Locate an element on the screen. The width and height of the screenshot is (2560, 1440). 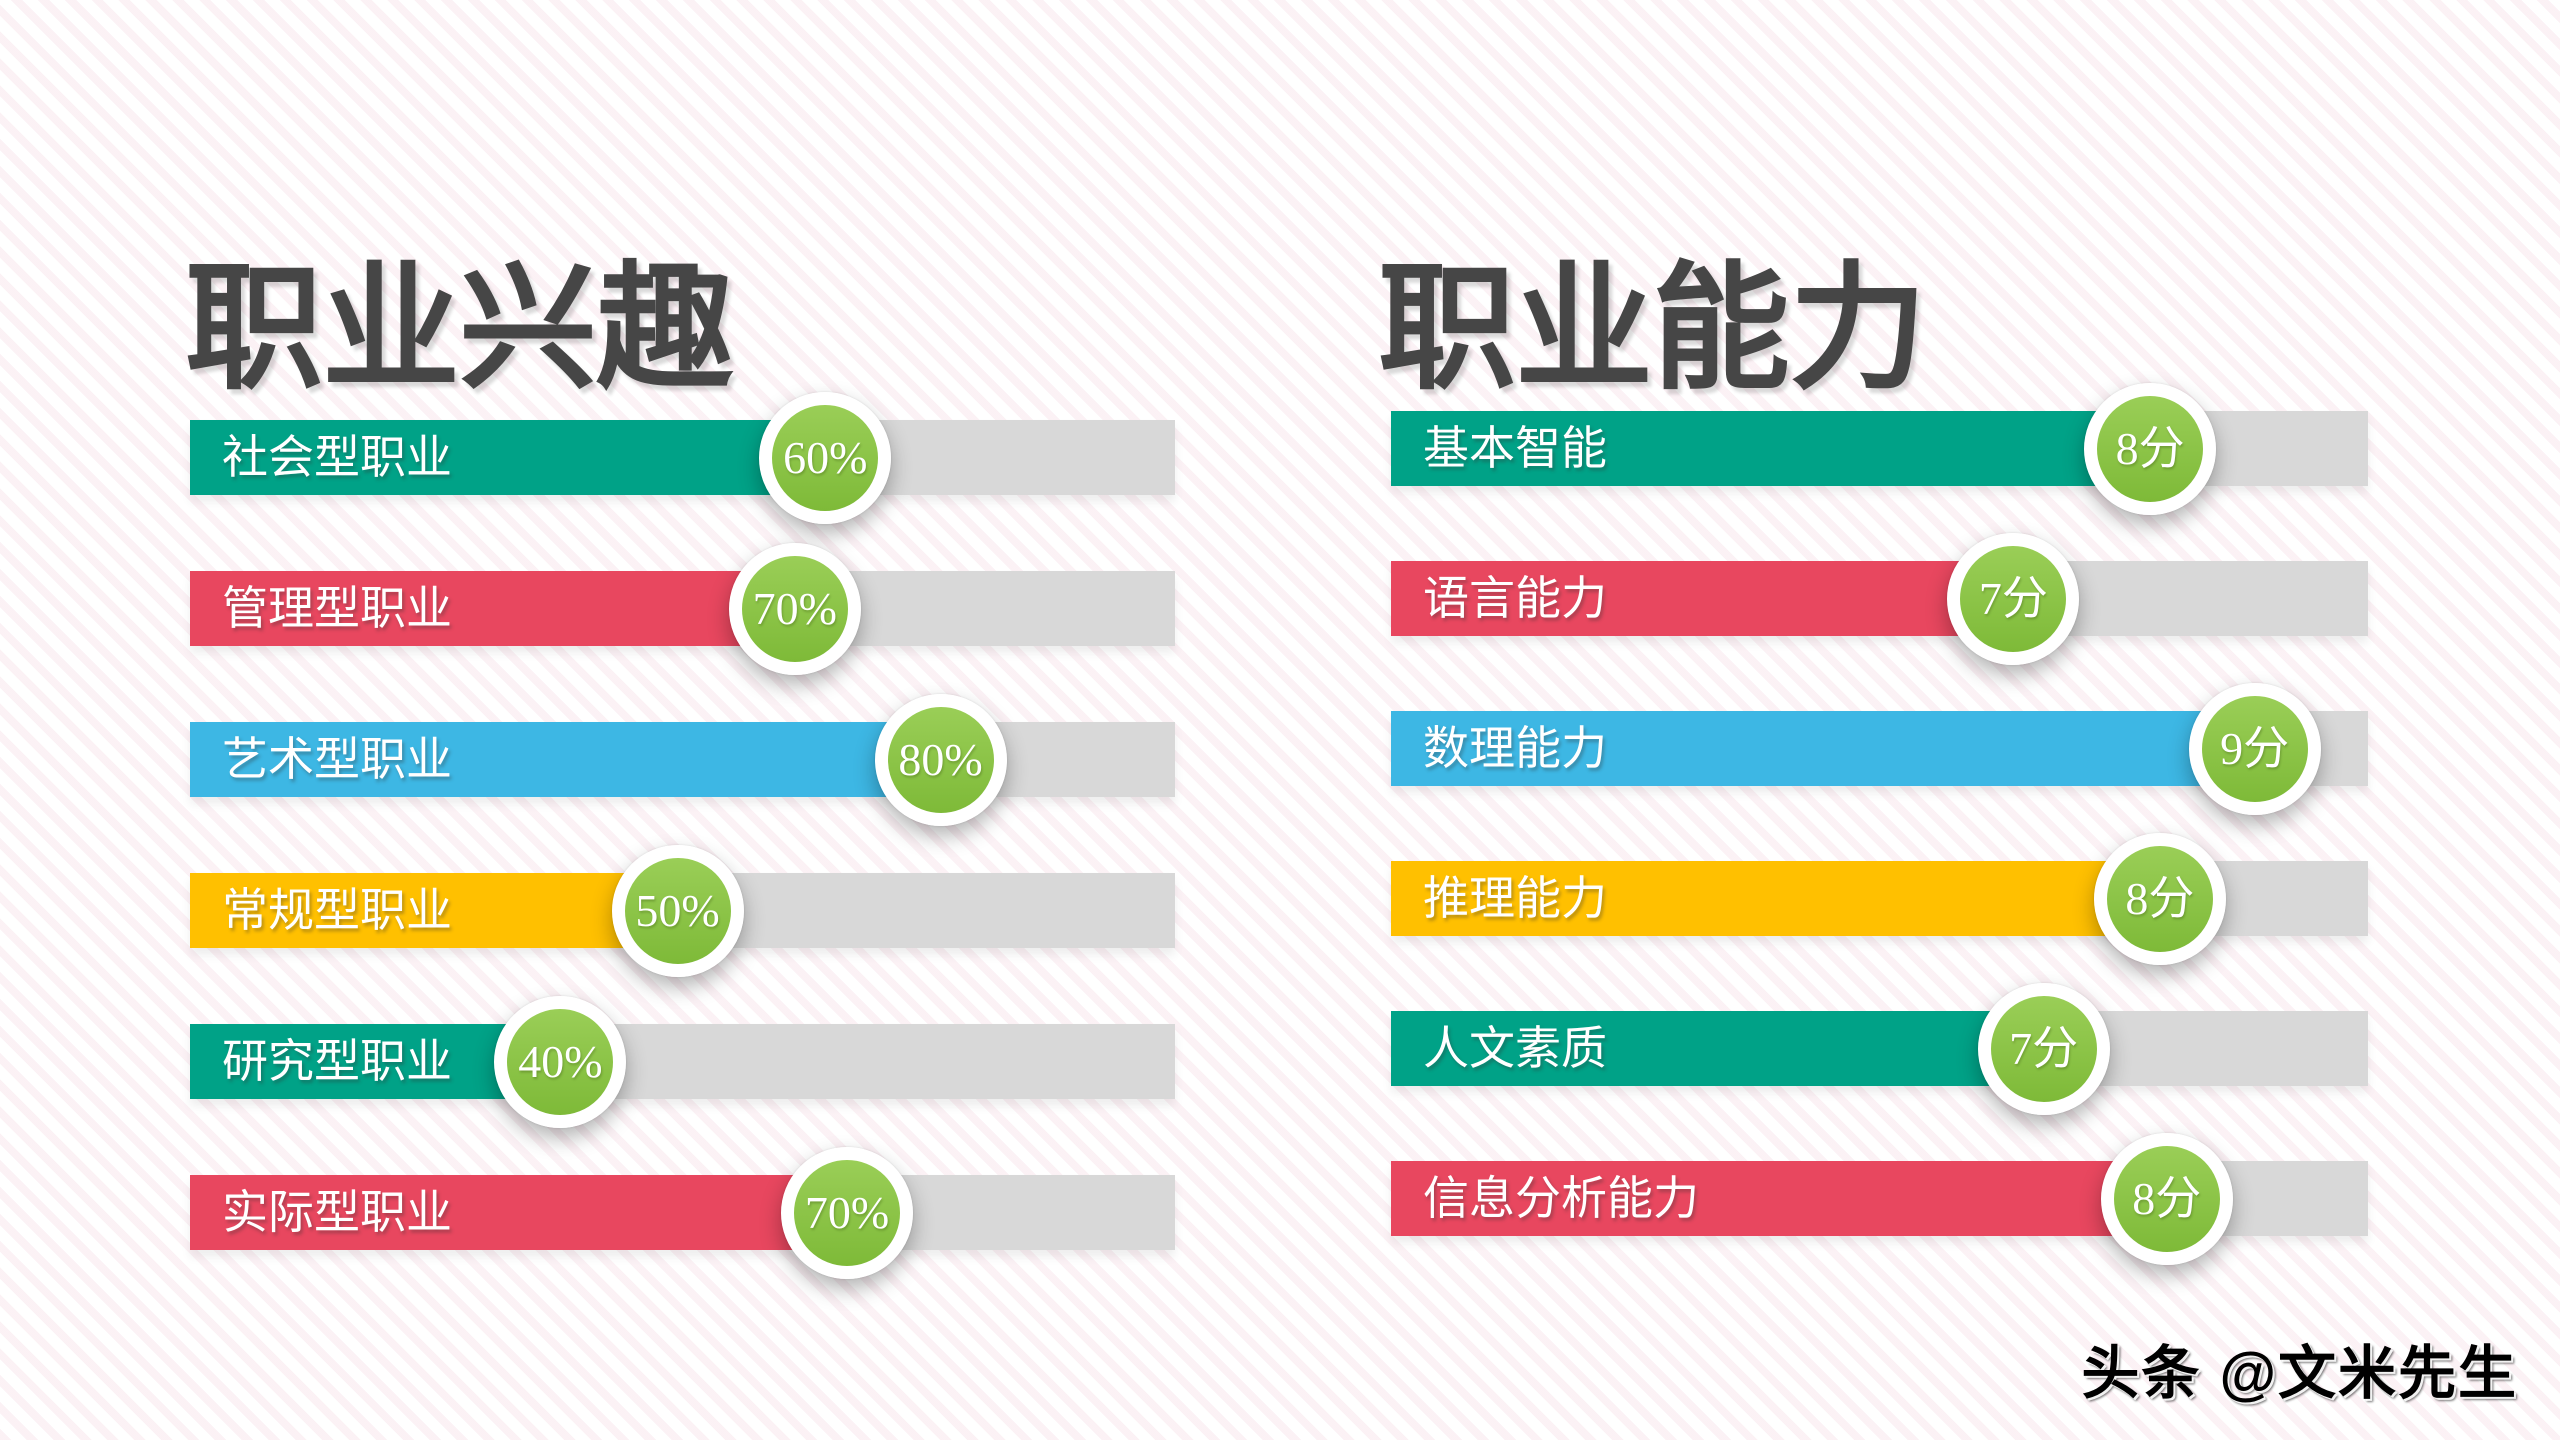
bar-row: 实际型职业 70% is located at coordinates (682, 1212).